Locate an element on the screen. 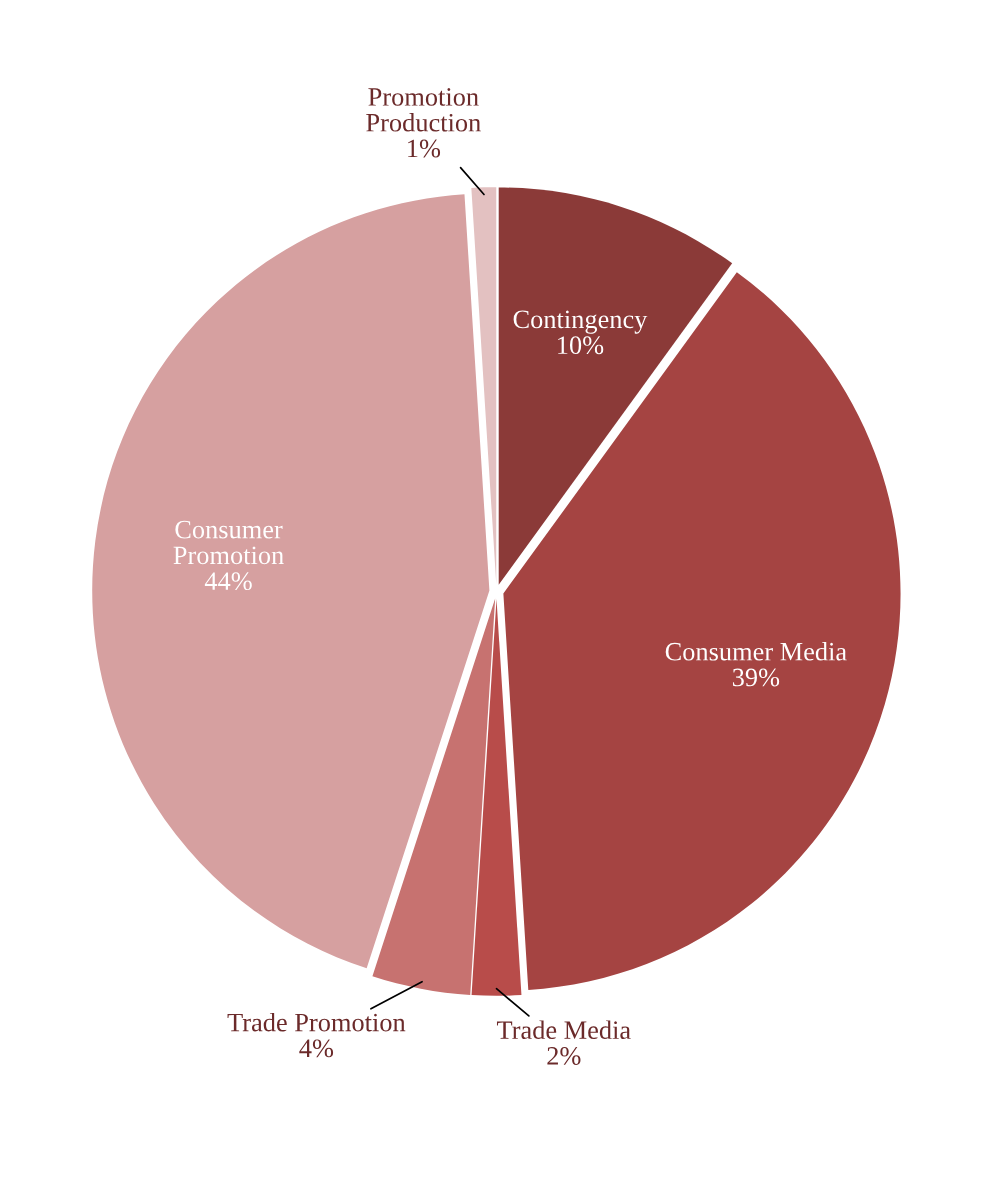 This screenshot has width=993, height=1183. slice-label: Trade Promotion is located at coordinates (316, 1022).